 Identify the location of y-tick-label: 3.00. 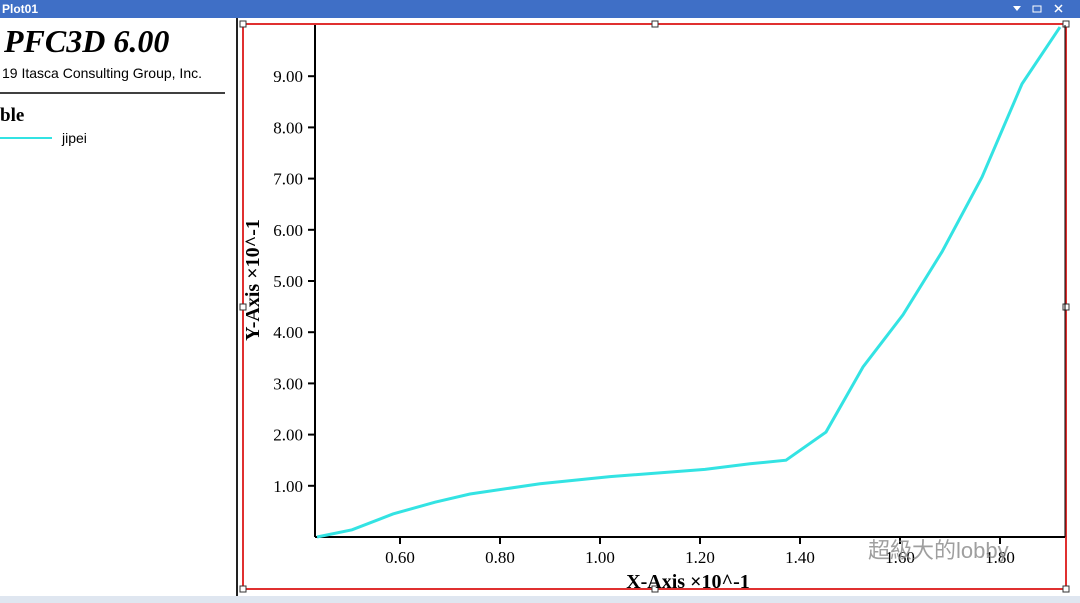
(288, 383).